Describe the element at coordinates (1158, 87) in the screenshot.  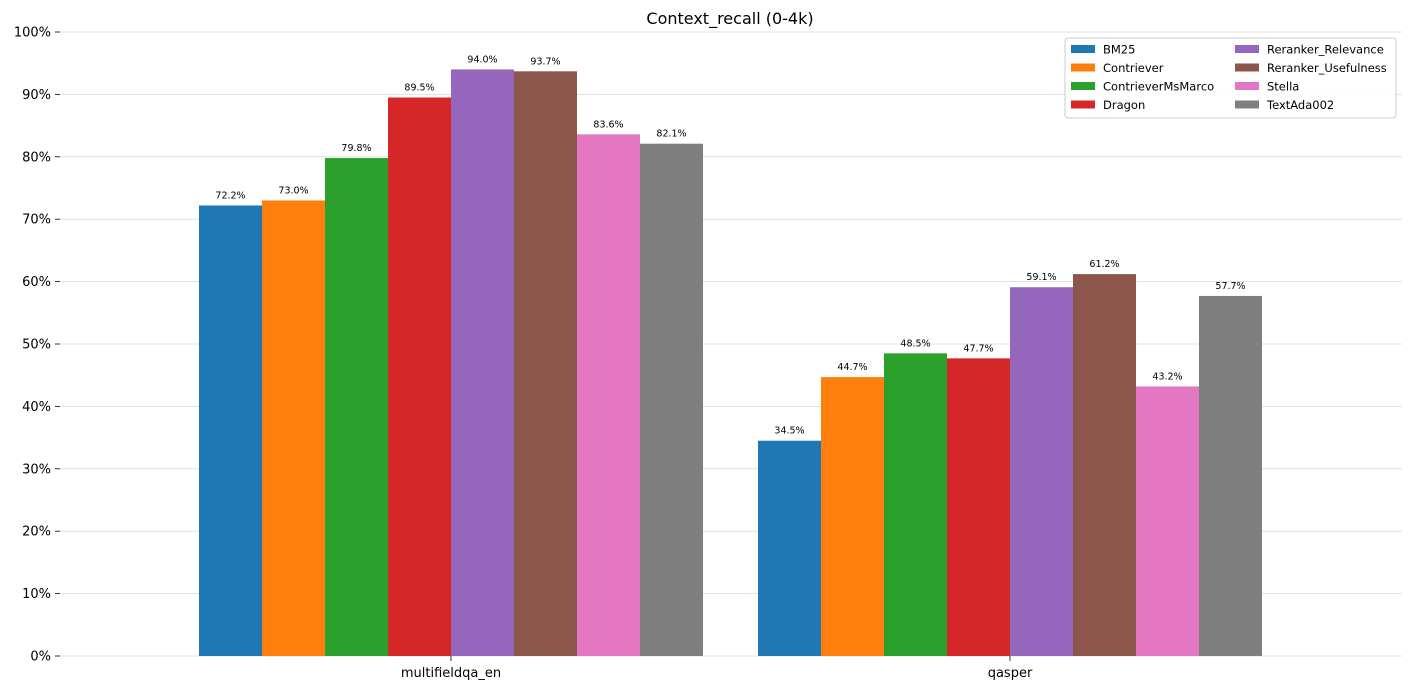
I see `legend-label: ContrieverMsMarco` at that location.